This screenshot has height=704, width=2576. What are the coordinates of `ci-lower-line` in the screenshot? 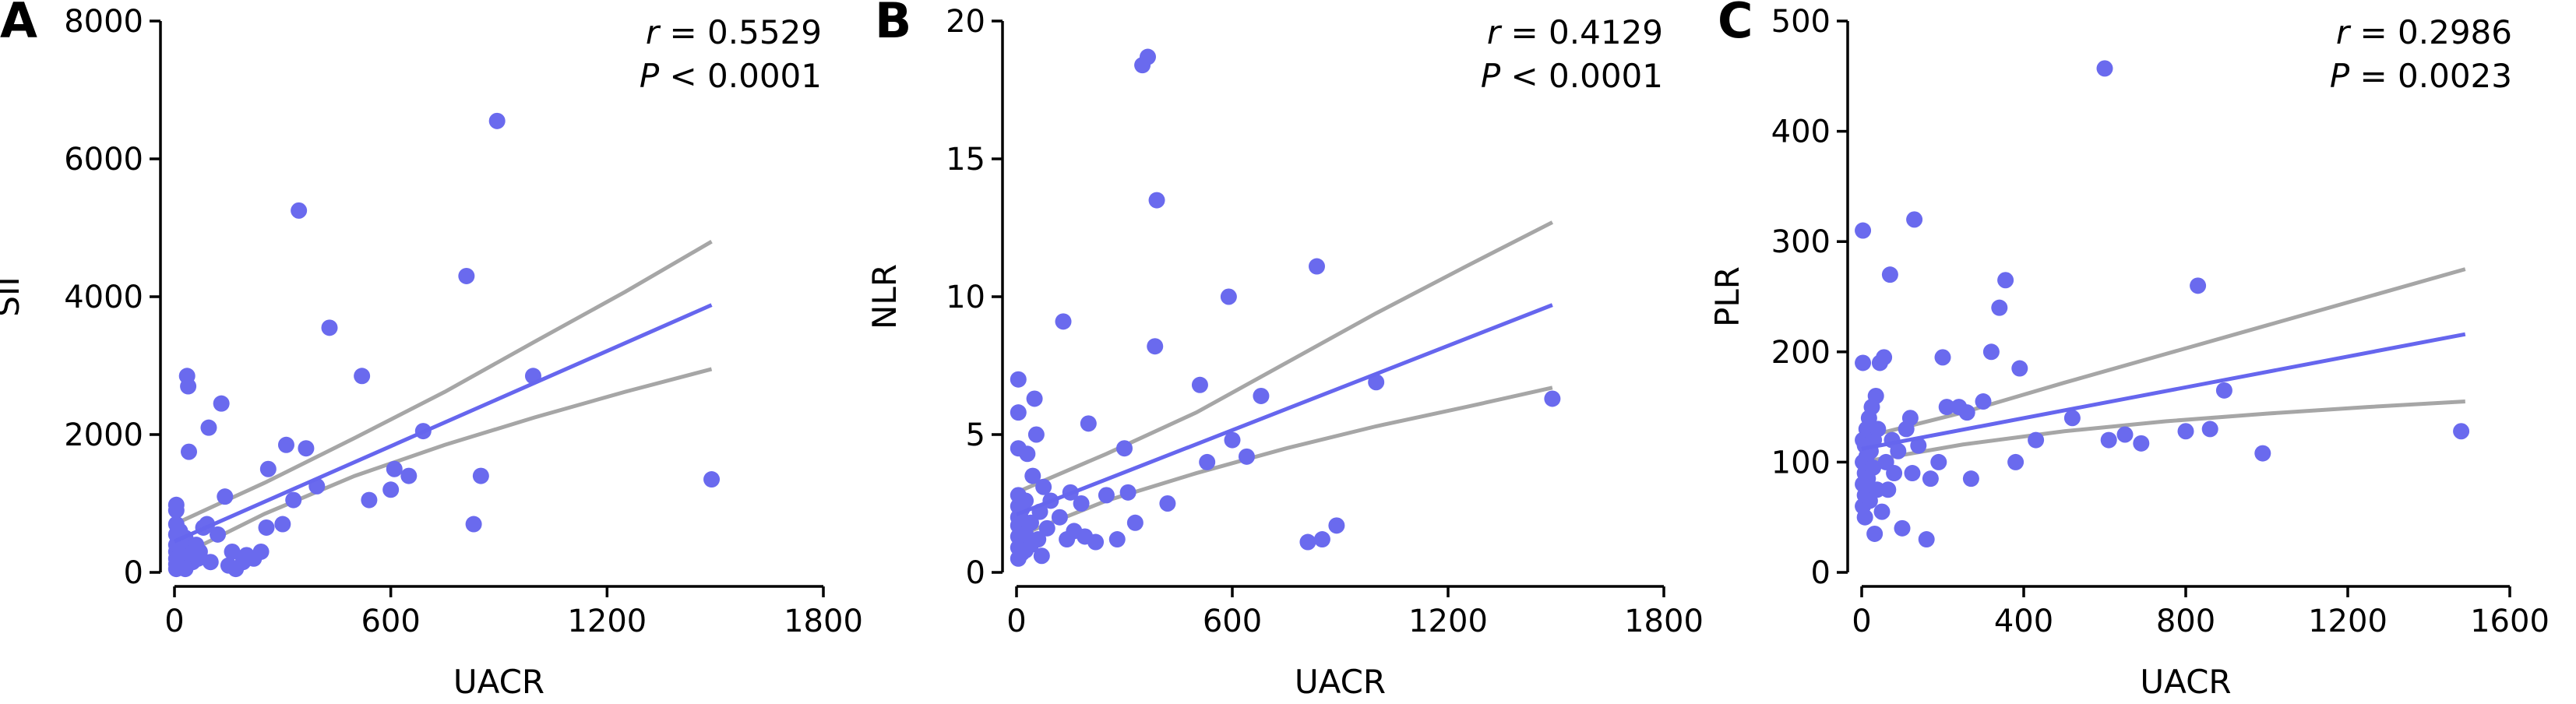 It's located at (443, 464).